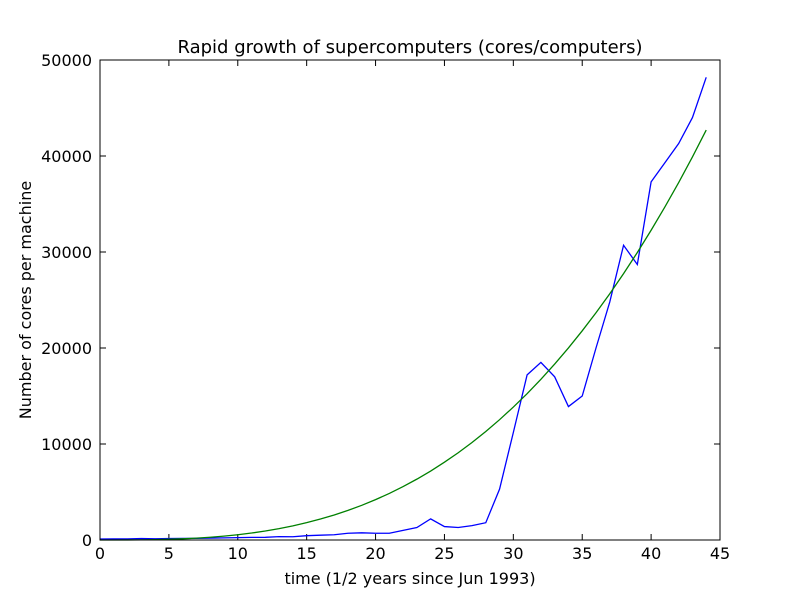 The width and height of the screenshot is (800, 600). Describe the element at coordinates (66, 252) in the screenshot. I see `y-tick-label: 30000` at that location.